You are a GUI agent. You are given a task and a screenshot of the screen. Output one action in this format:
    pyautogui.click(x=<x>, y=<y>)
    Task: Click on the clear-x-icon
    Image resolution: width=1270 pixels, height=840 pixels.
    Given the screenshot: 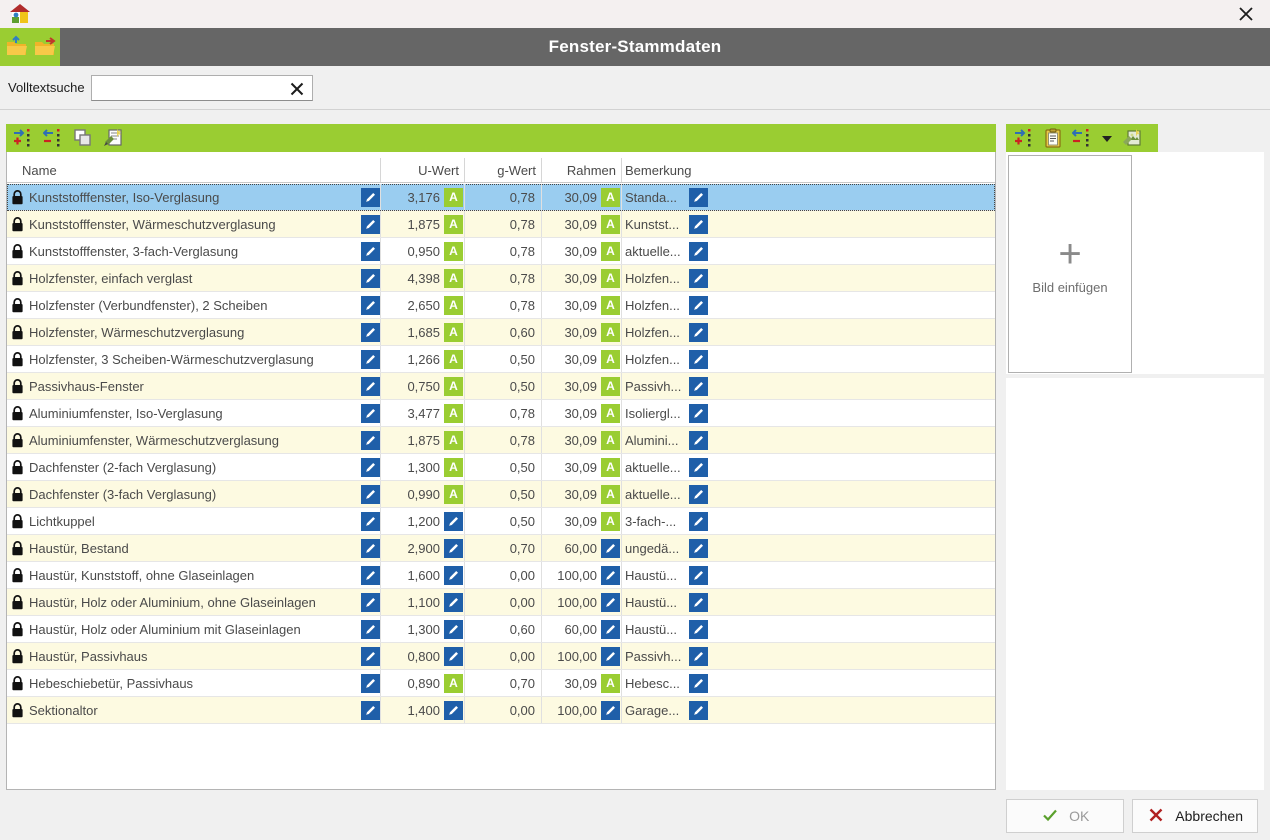 What is the action you would take?
    pyautogui.click(x=297, y=89)
    